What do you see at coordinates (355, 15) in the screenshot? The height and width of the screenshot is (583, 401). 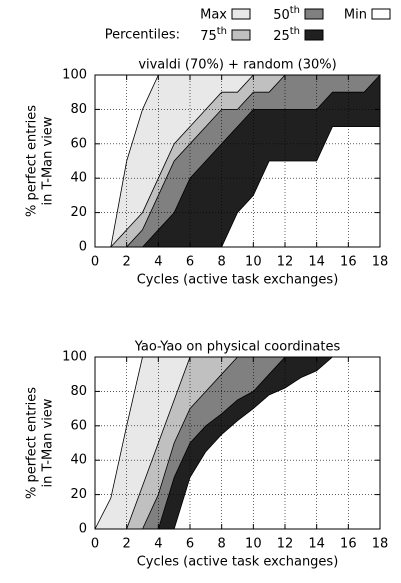 I see `legend-label: Min` at bounding box center [355, 15].